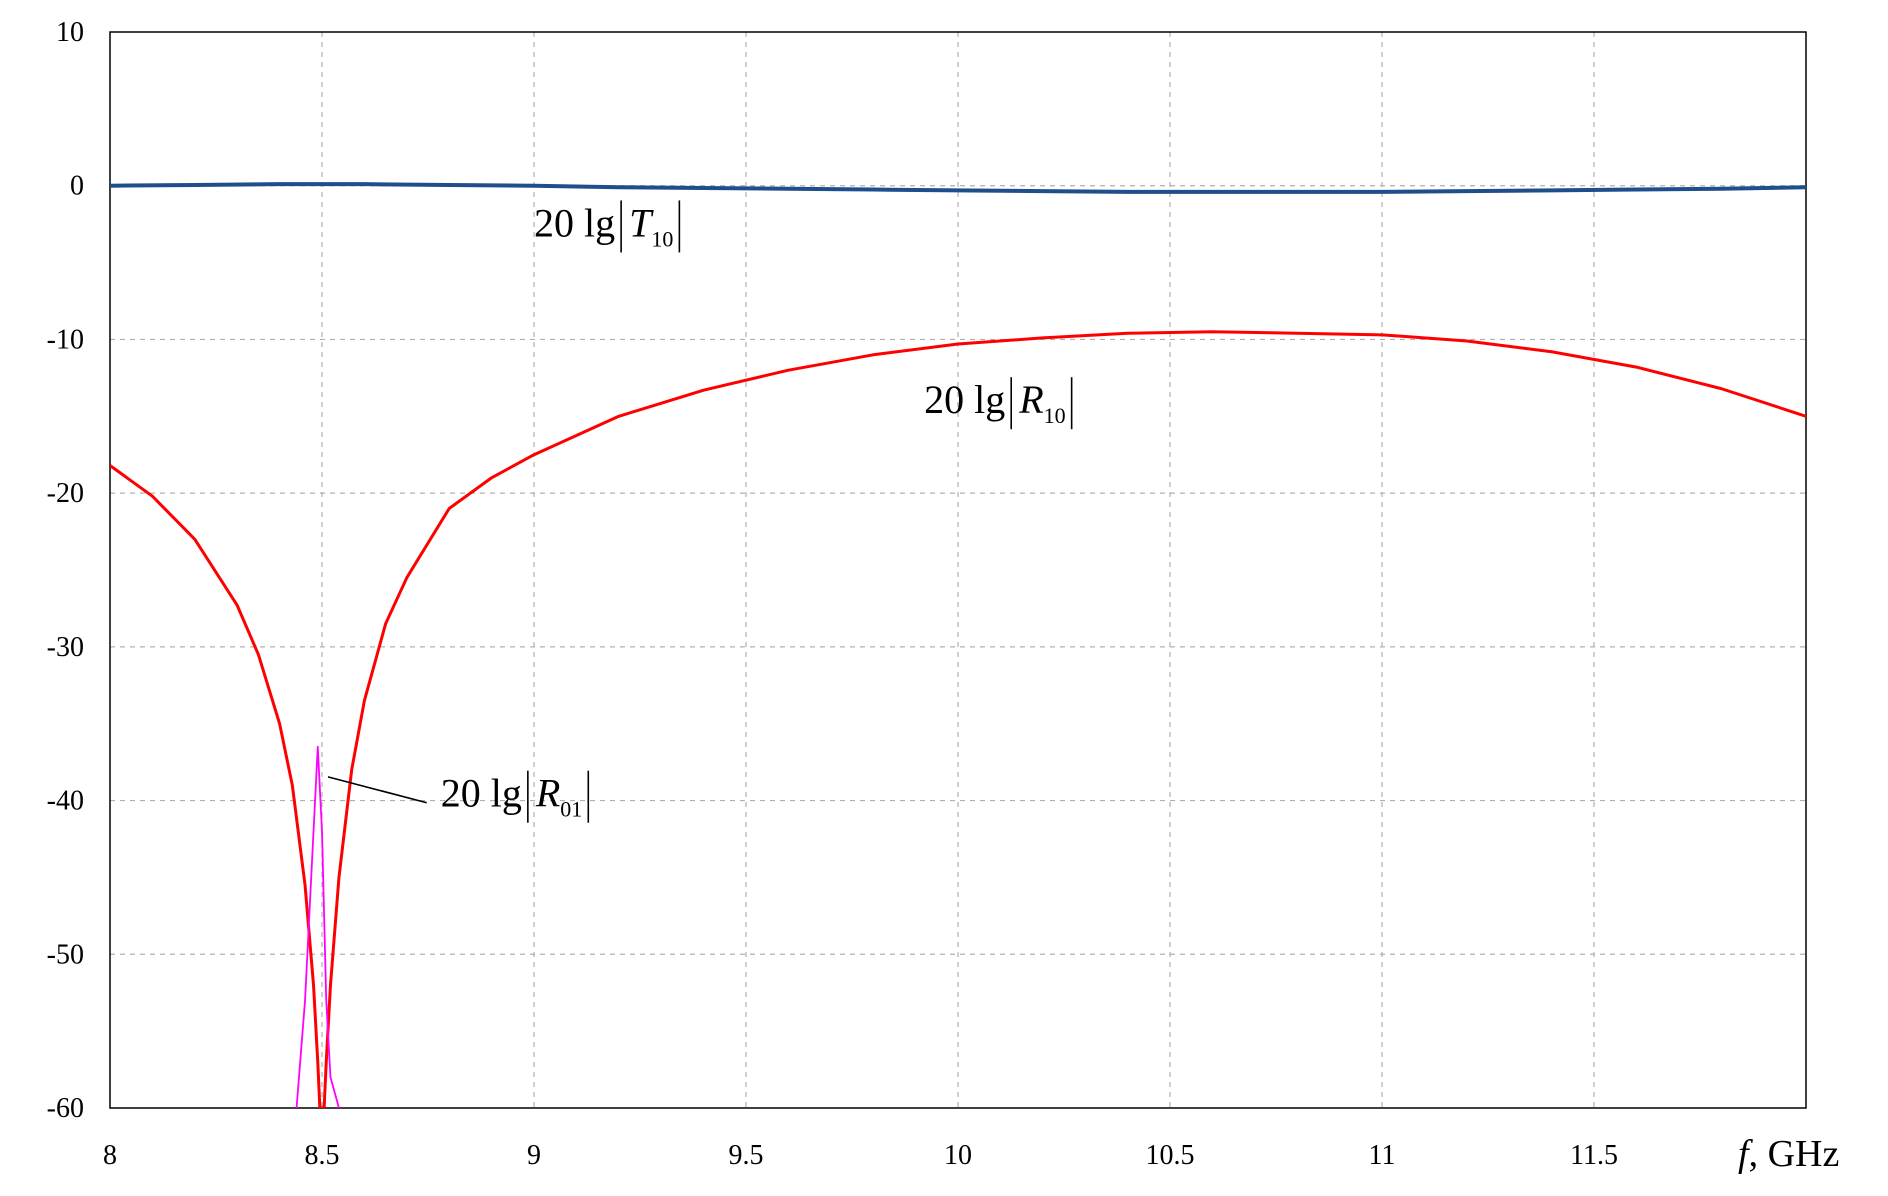 This screenshot has width=1888, height=1196. What do you see at coordinates (77, 186) in the screenshot?
I see `y-tick-label: 0` at bounding box center [77, 186].